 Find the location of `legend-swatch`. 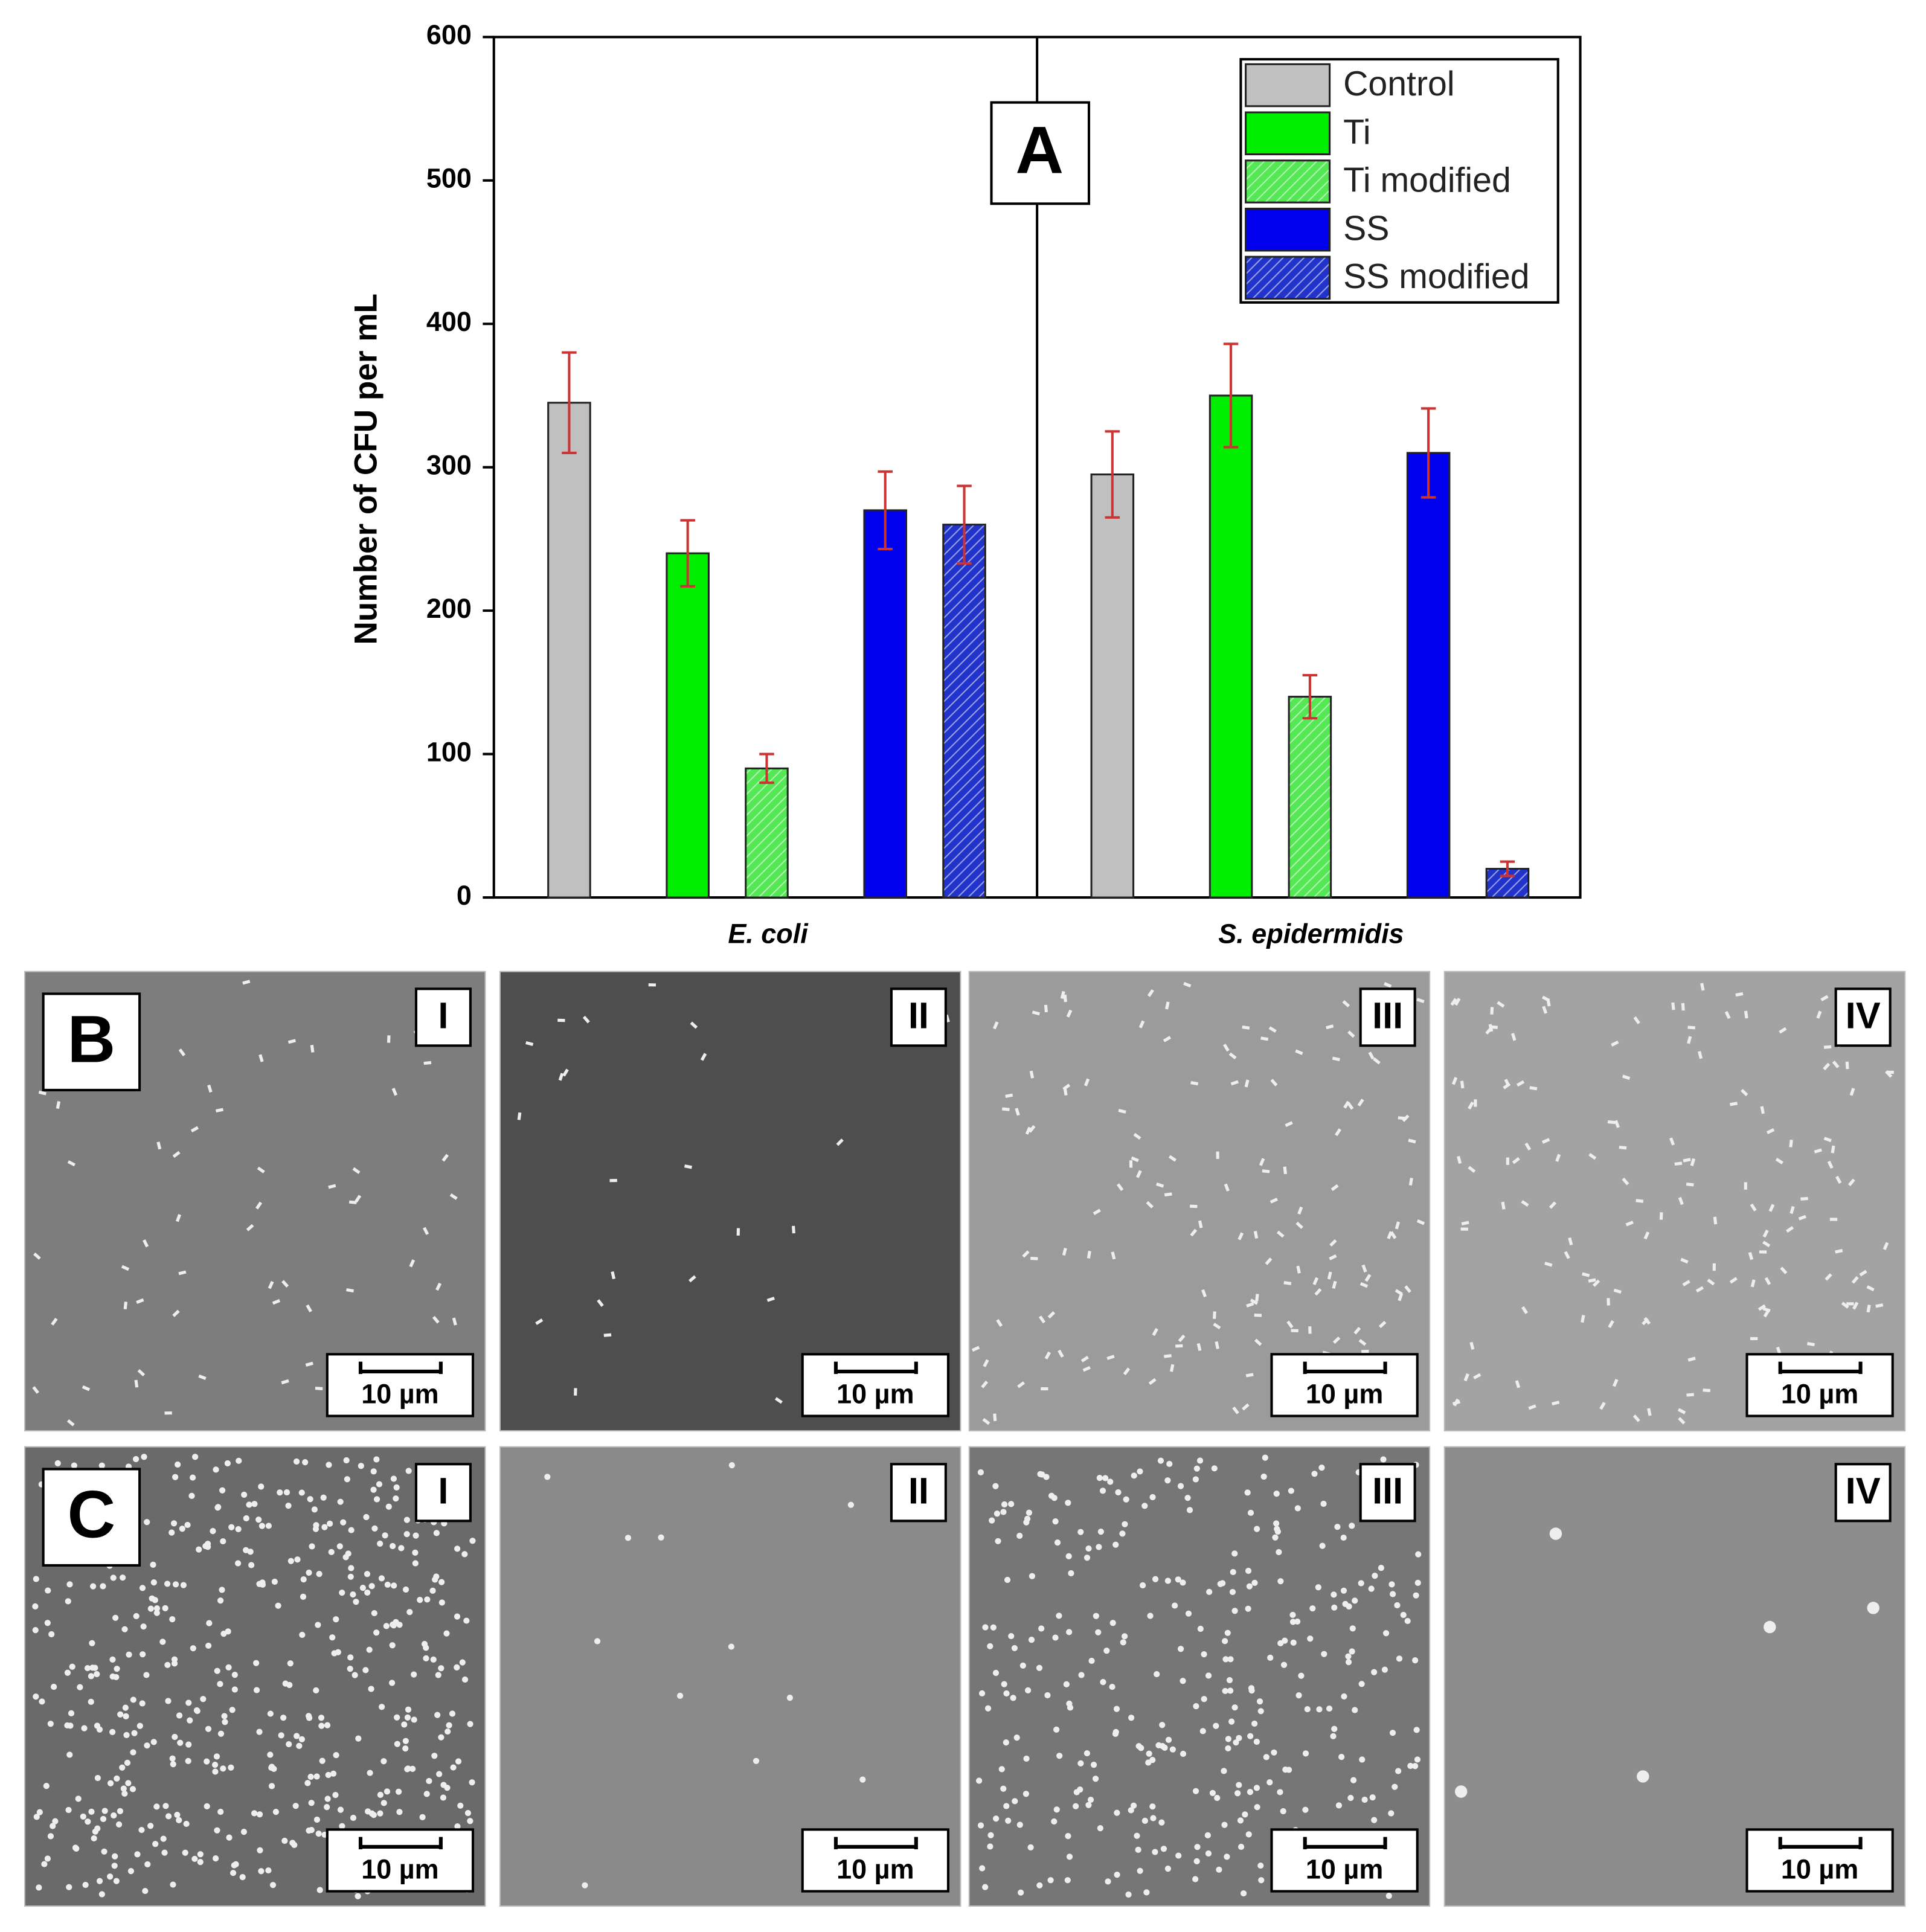

legend-swatch is located at coordinates (1288, 133).